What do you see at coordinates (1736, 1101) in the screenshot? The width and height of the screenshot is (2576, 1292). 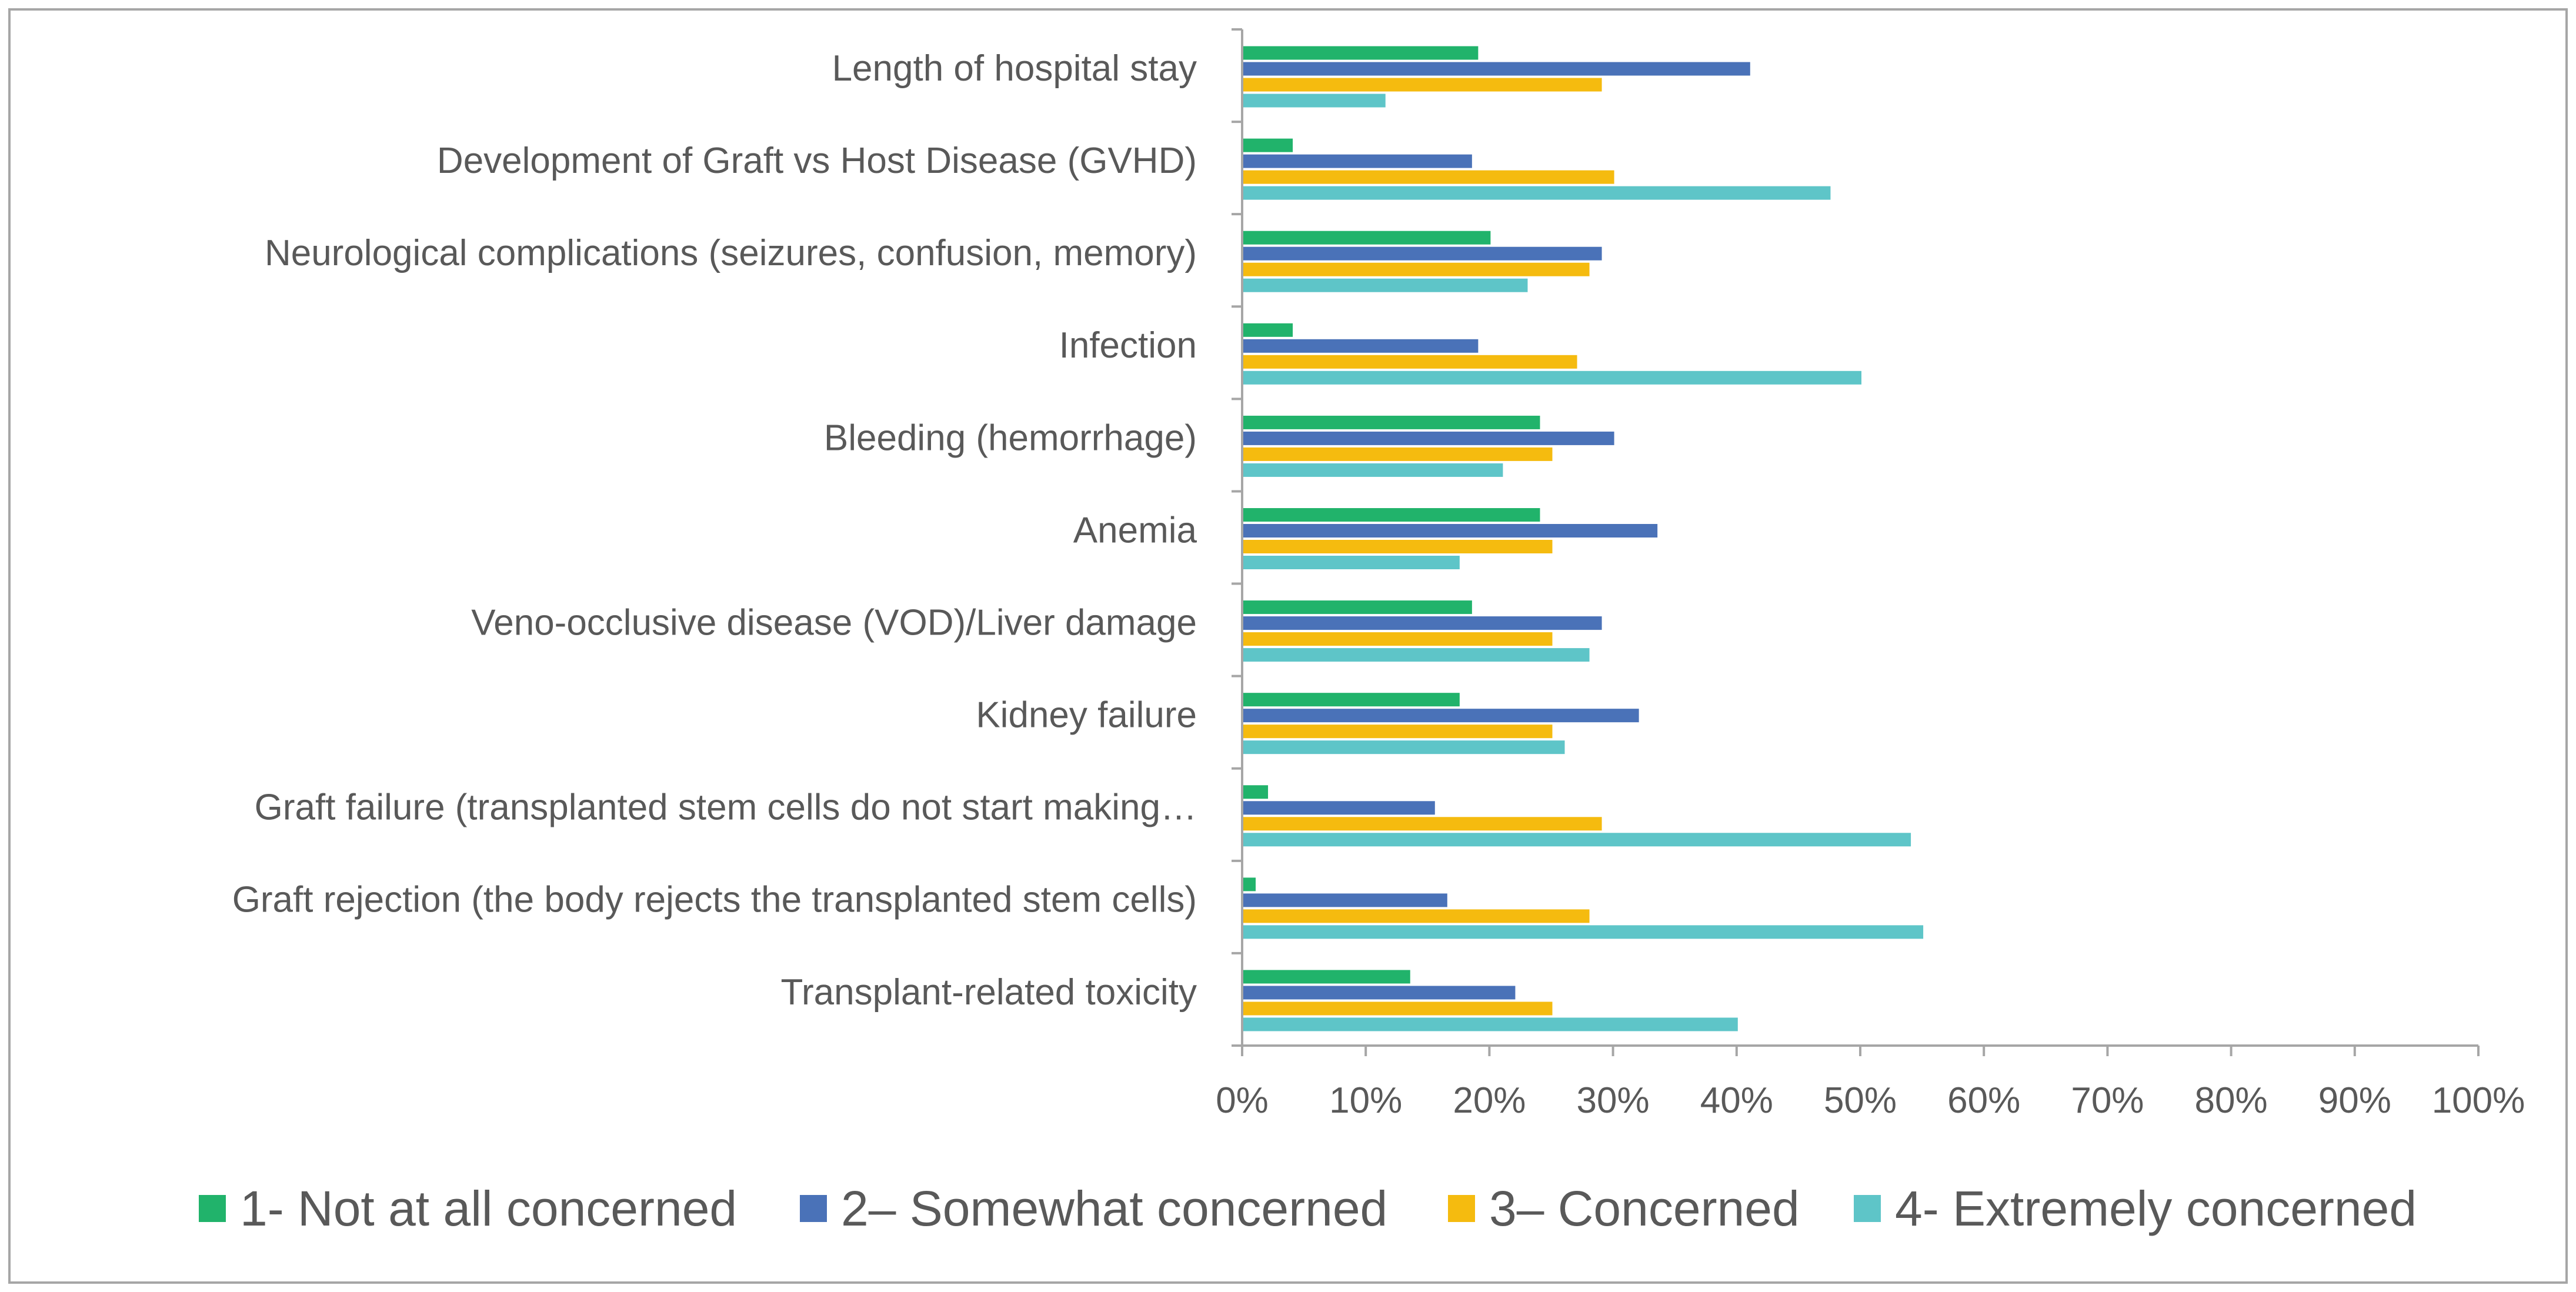 I see `x-tick-label: 40%` at bounding box center [1736, 1101].